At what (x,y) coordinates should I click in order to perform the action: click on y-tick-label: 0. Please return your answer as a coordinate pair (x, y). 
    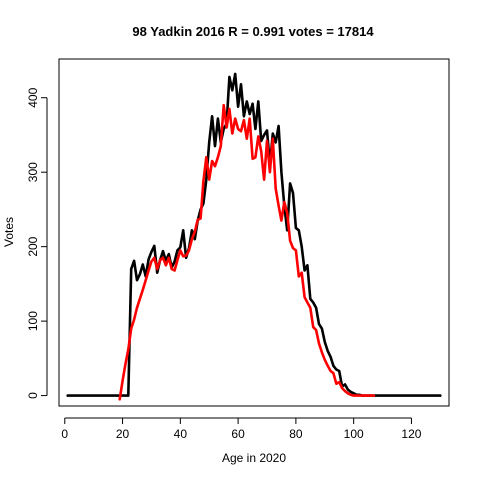
    Looking at the image, I should click on (33, 395).